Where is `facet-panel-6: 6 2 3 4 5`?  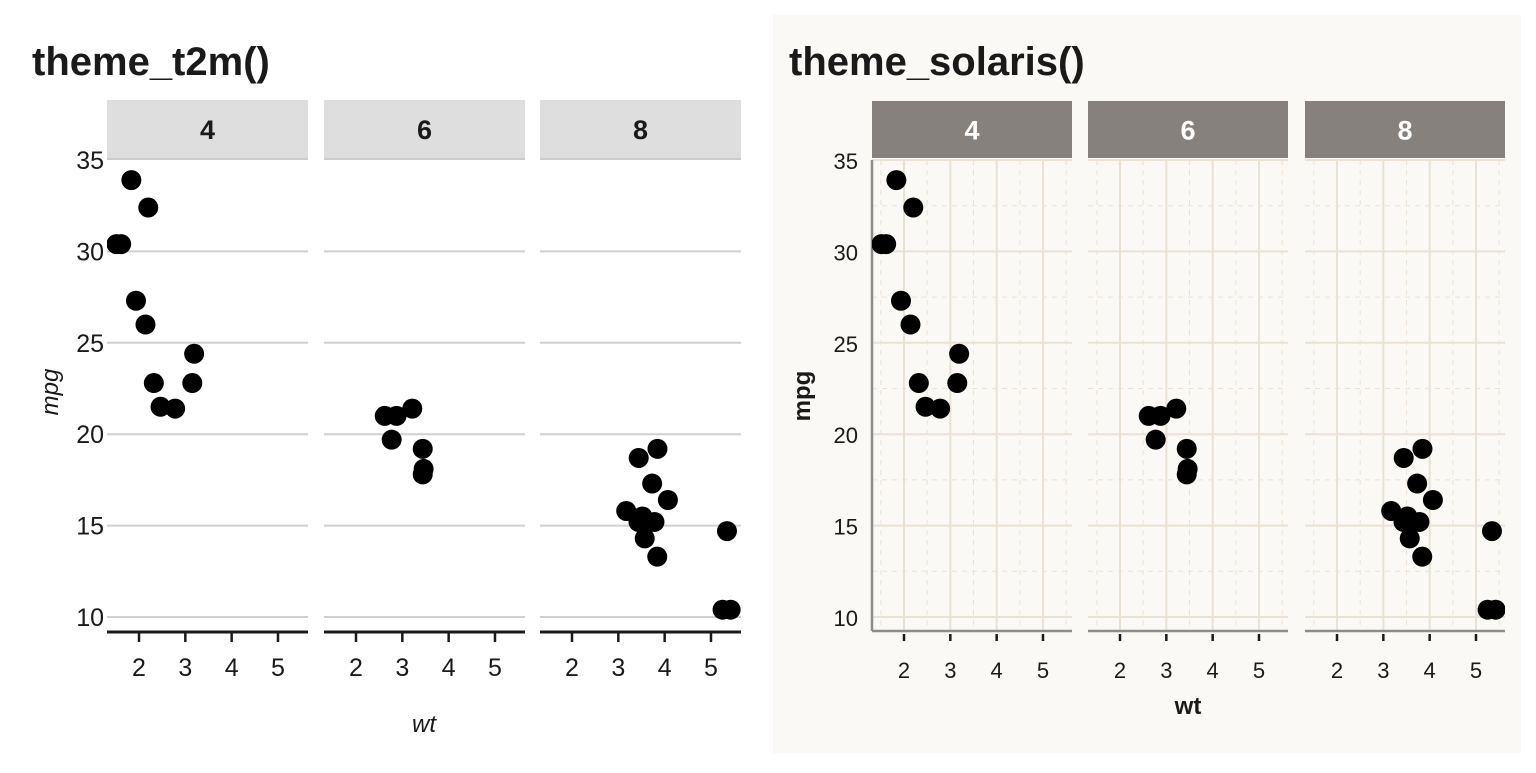 facet-panel-6: 6 2 3 4 5 is located at coordinates (1188, 392).